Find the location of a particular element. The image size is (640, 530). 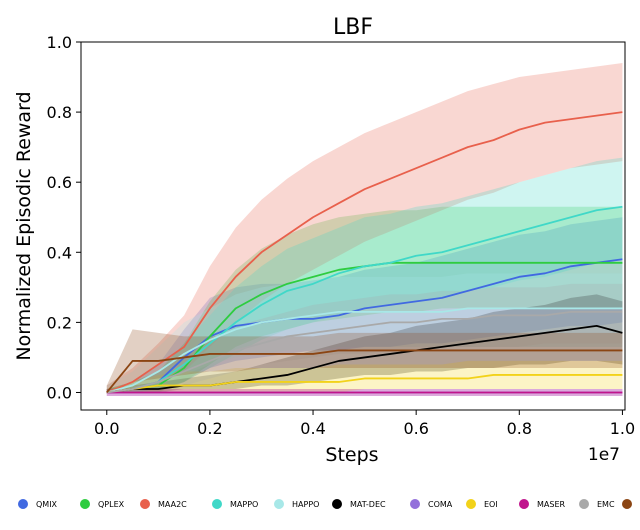

band-eoi is located at coordinates (364, 376).